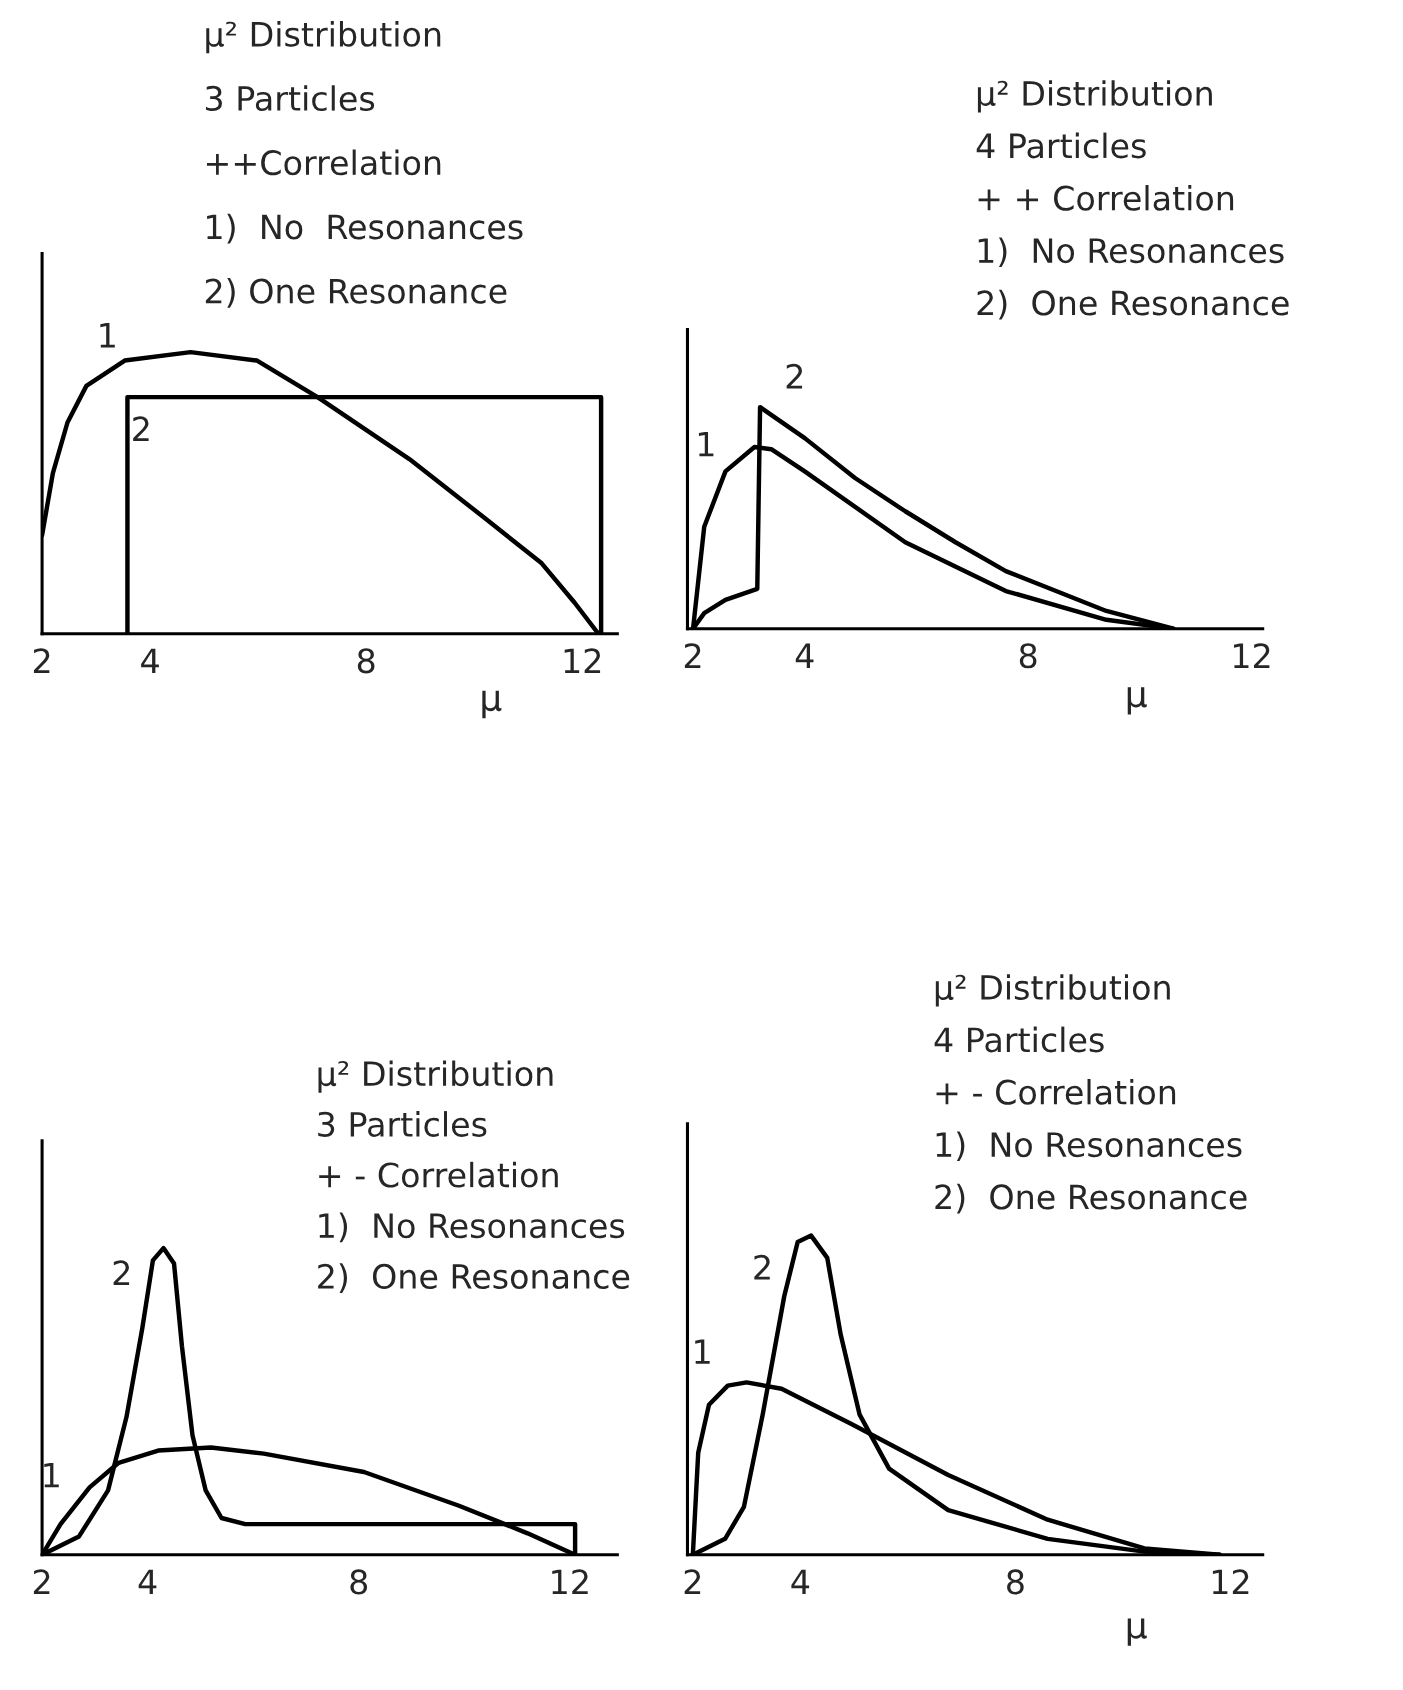 This screenshot has width=1403, height=1690. I want to click on annotation: 2) One Resonance, so click(474, 1278).